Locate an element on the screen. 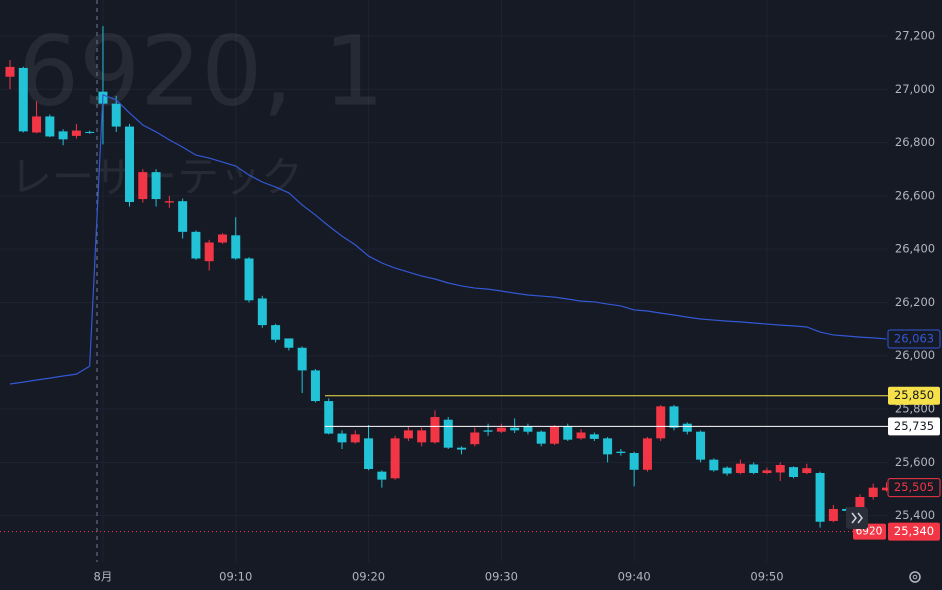 This screenshot has height=590, width=942. y-tick-label: 25,600 is located at coordinates (915, 462).